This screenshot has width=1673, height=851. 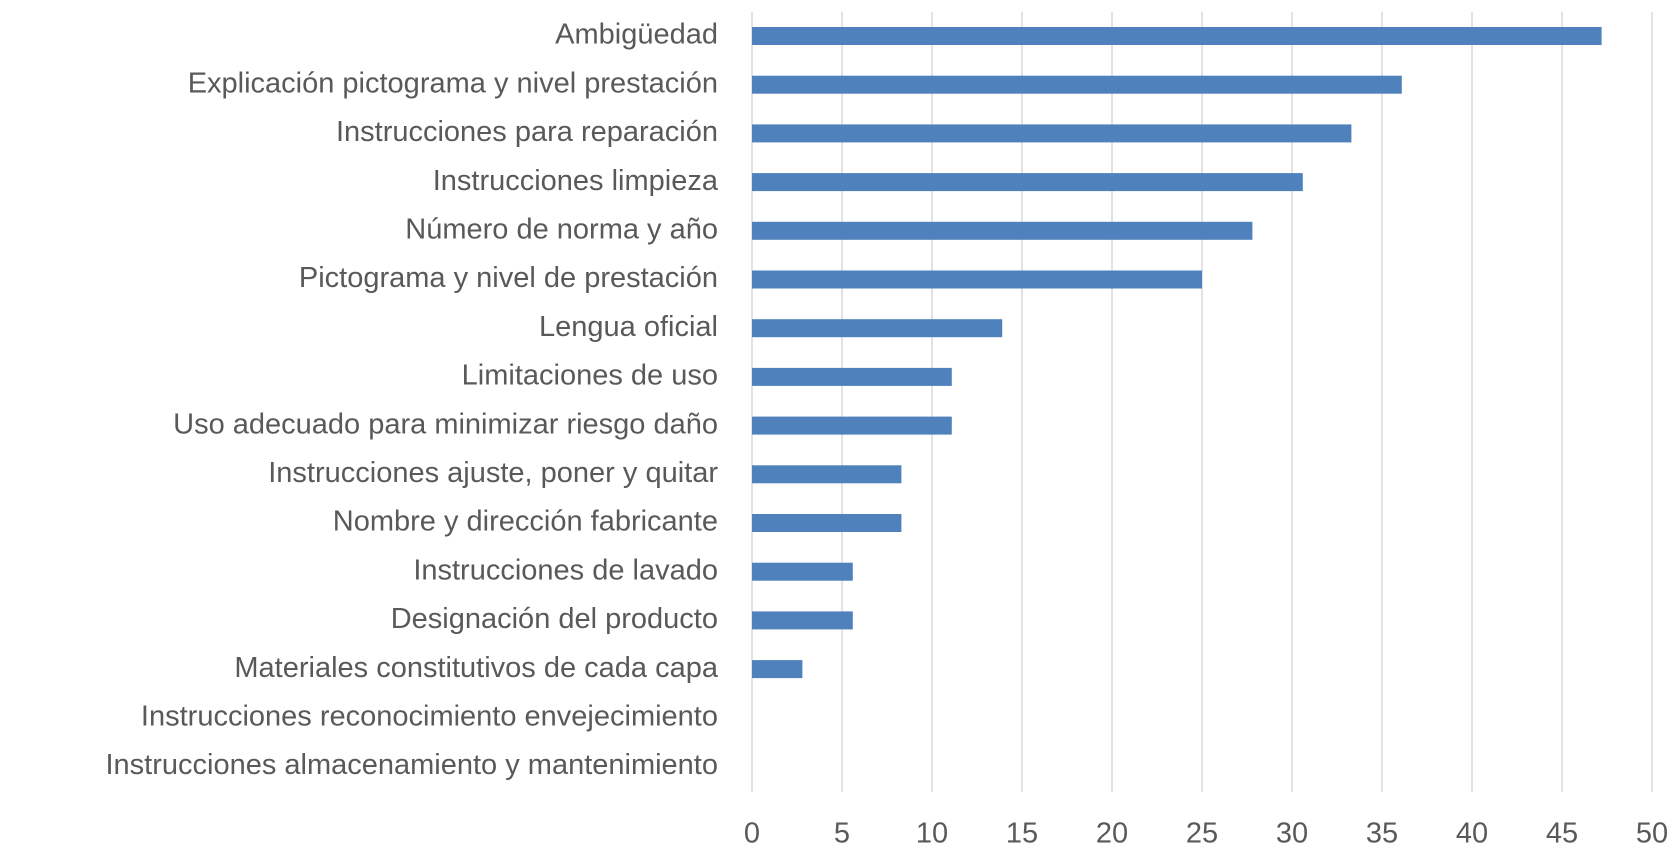 What do you see at coordinates (1202, 834) in the screenshot?
I see `x-tick-label: 25` at bounding box center [1202, 834].